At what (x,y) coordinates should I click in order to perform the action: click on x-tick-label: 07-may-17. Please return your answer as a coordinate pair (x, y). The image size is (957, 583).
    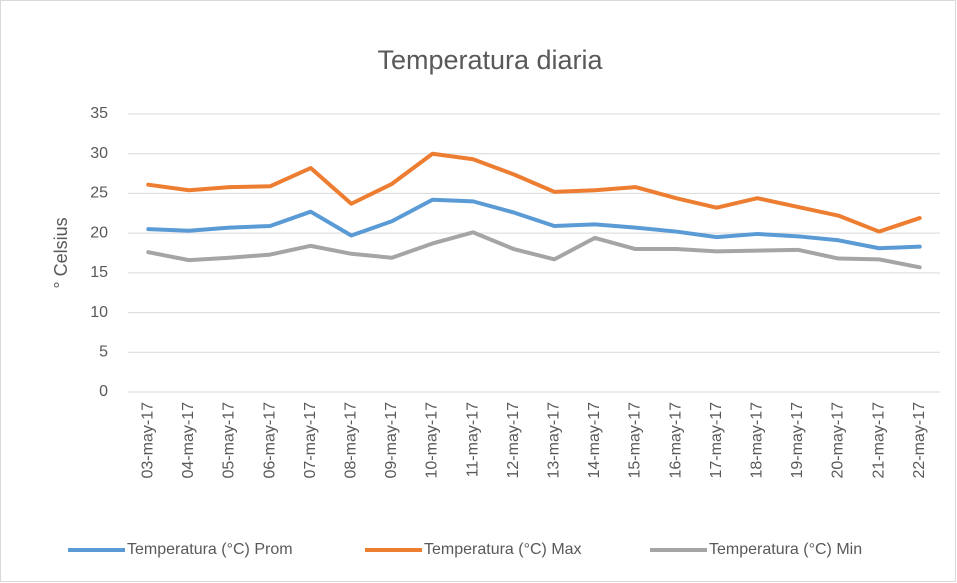
    Looking at the image, I should click on (310, 440).